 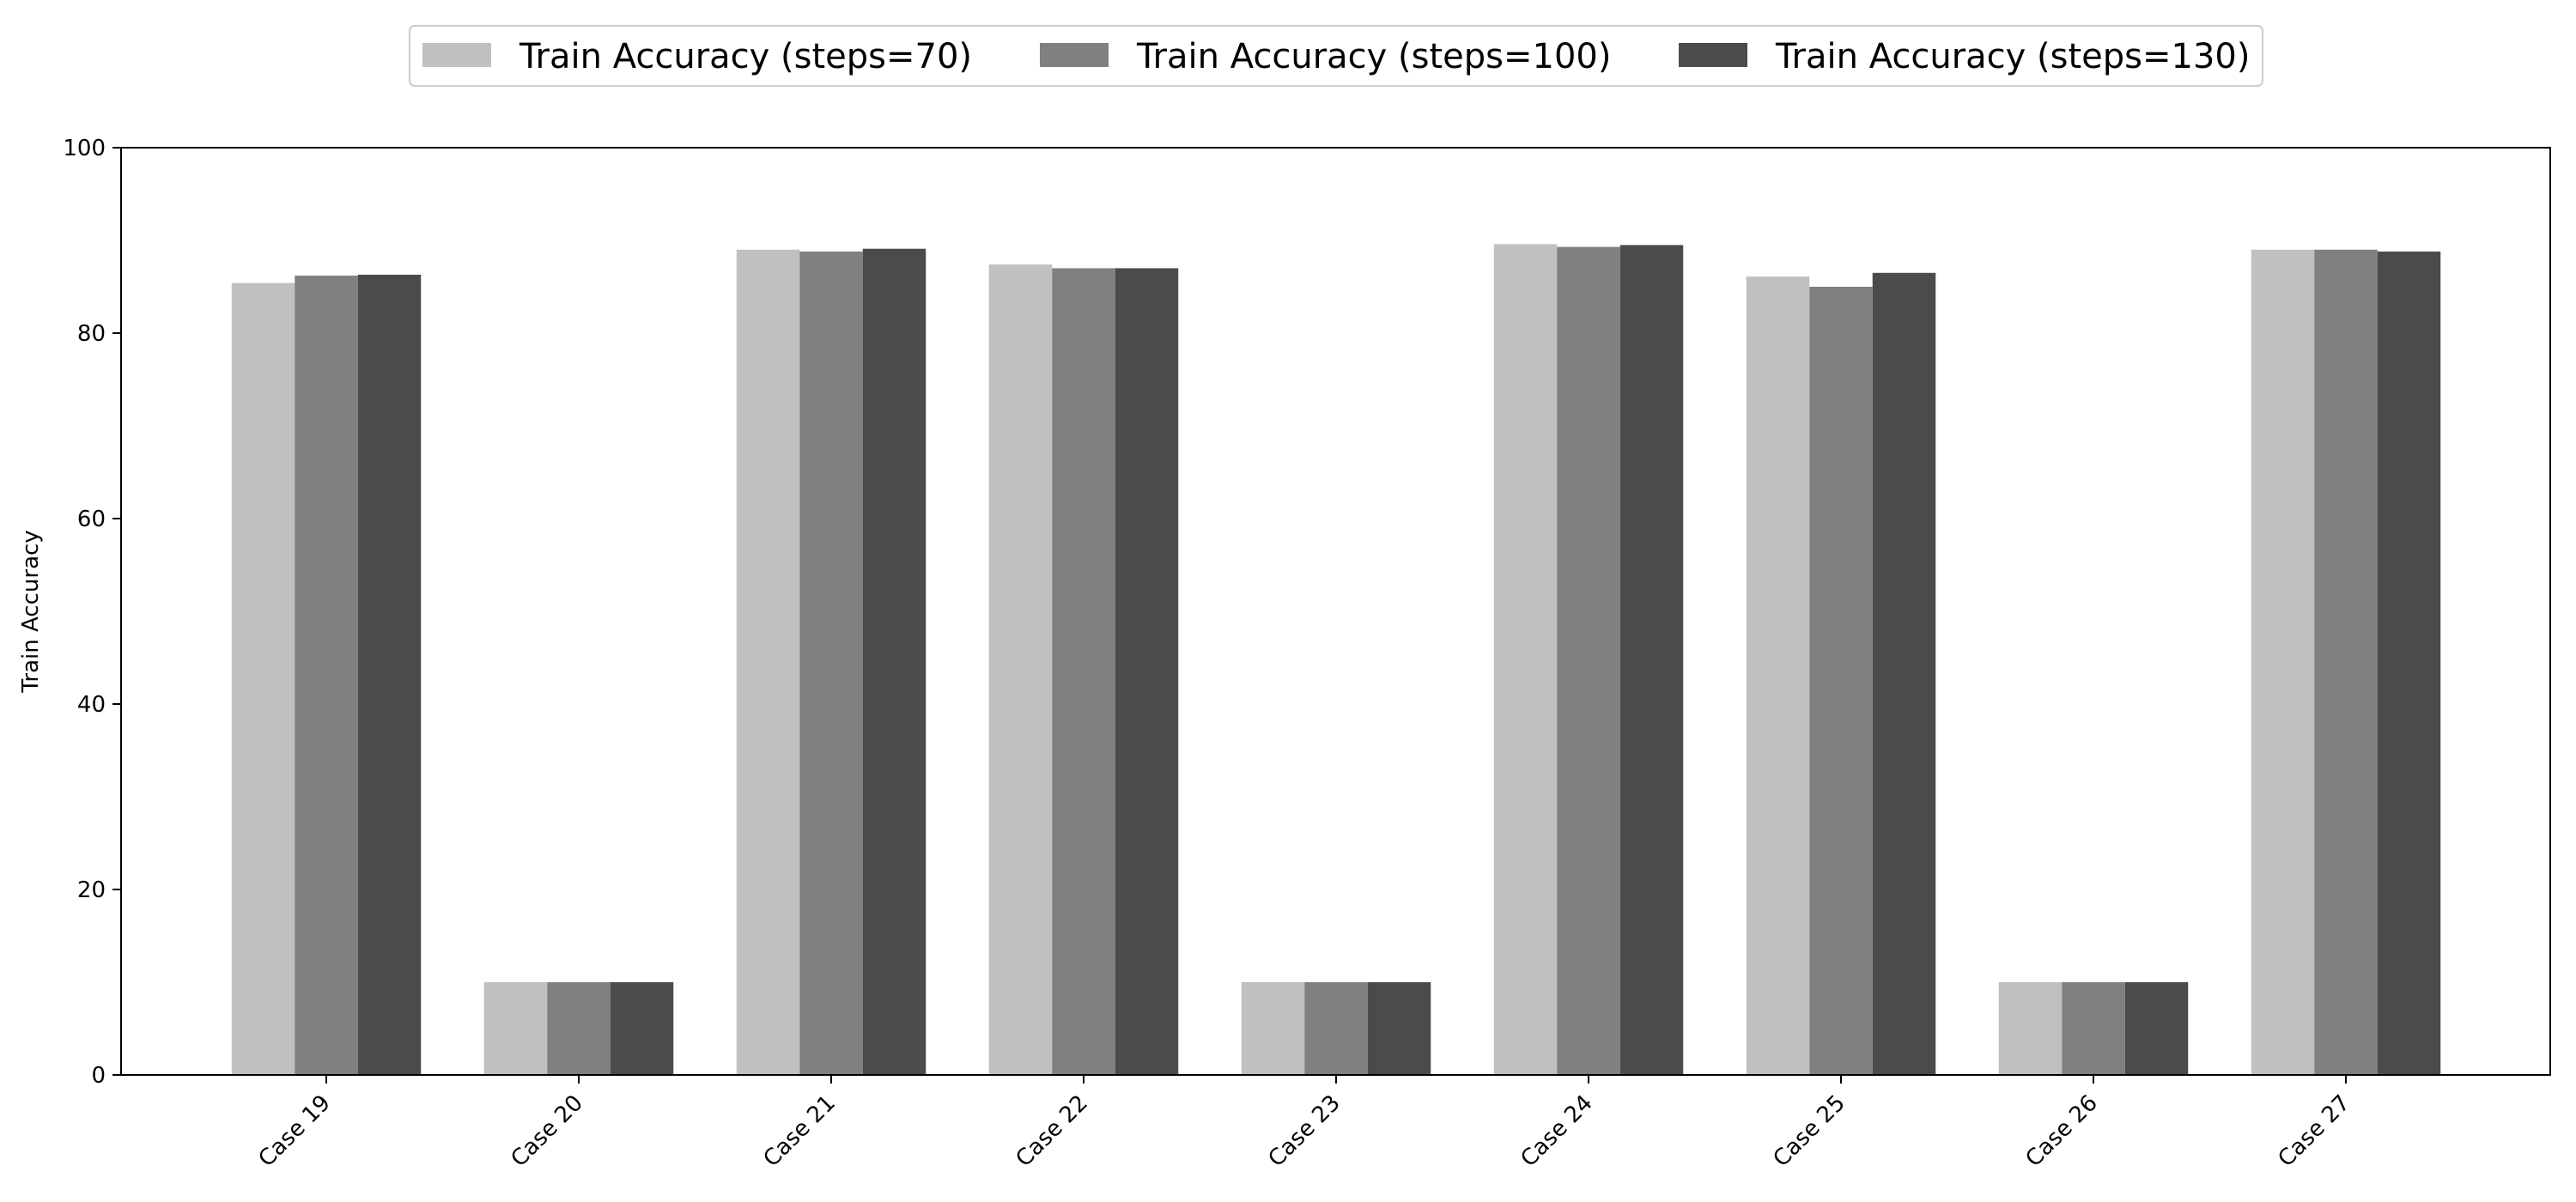 I want to click on x-tick-label: Case 21, so click(x=800, y=1131).